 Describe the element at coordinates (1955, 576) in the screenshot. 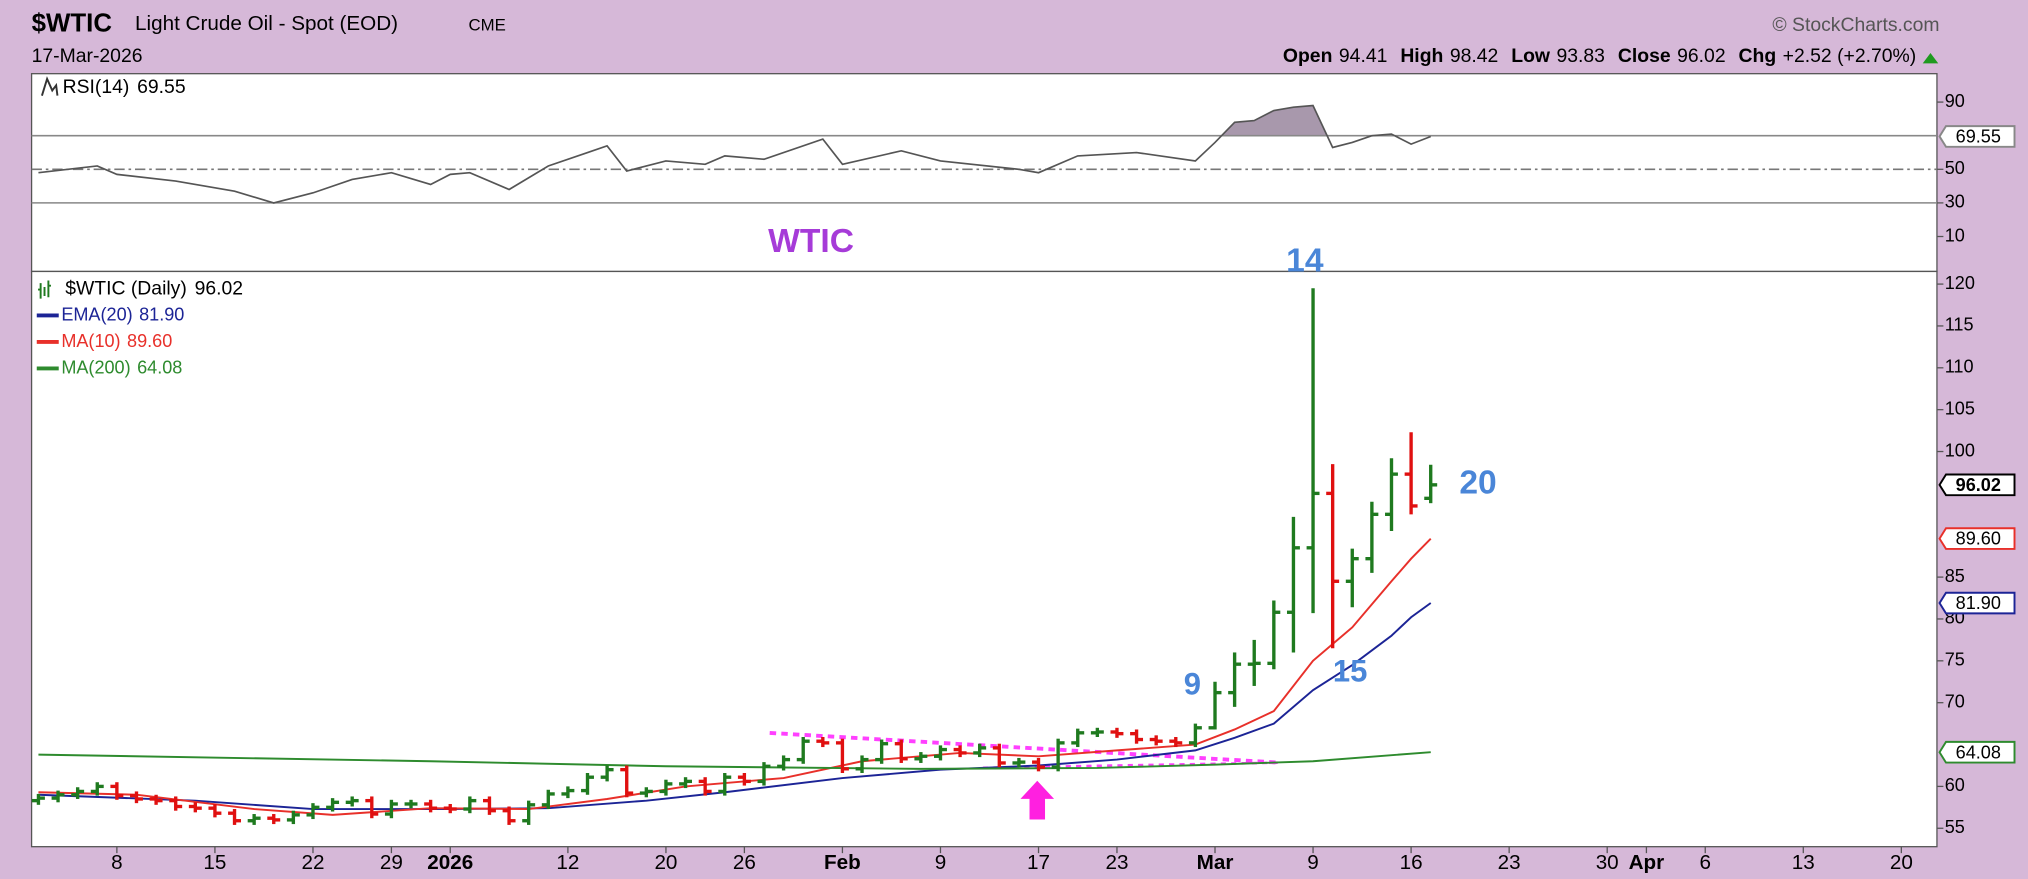

I see `y-tick-label: 85` at that location.